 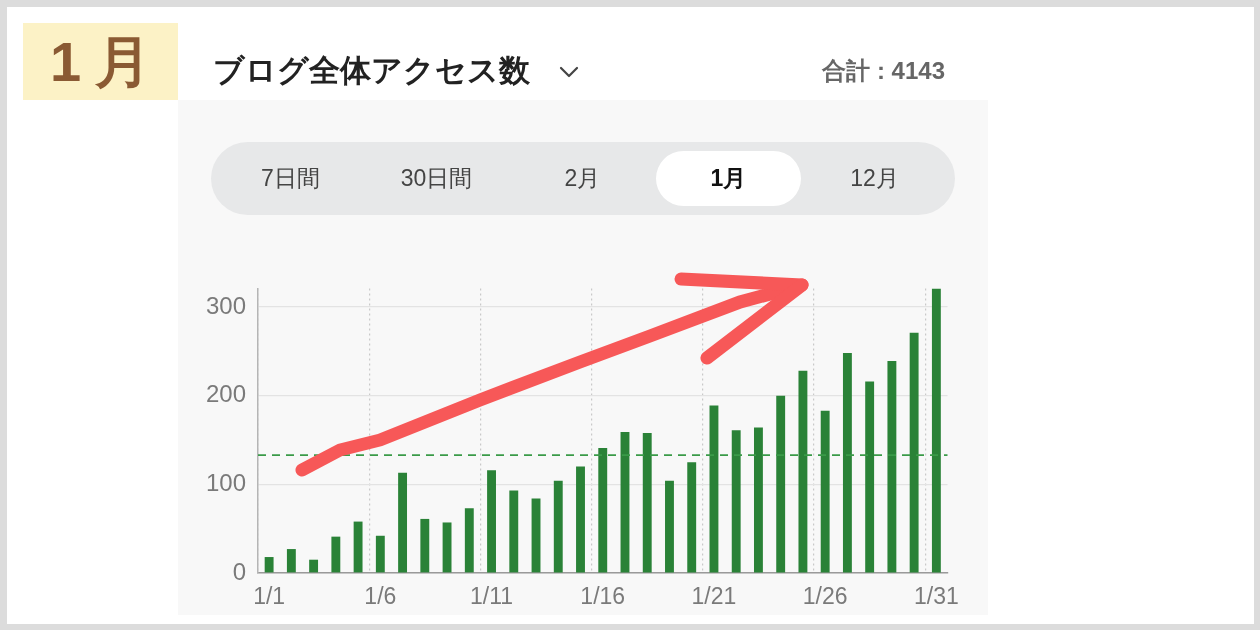 What do you see at coordinates (225, 482) in the screenshot?
I see `y-tick-label: 100` at bounding box center [225, 482].